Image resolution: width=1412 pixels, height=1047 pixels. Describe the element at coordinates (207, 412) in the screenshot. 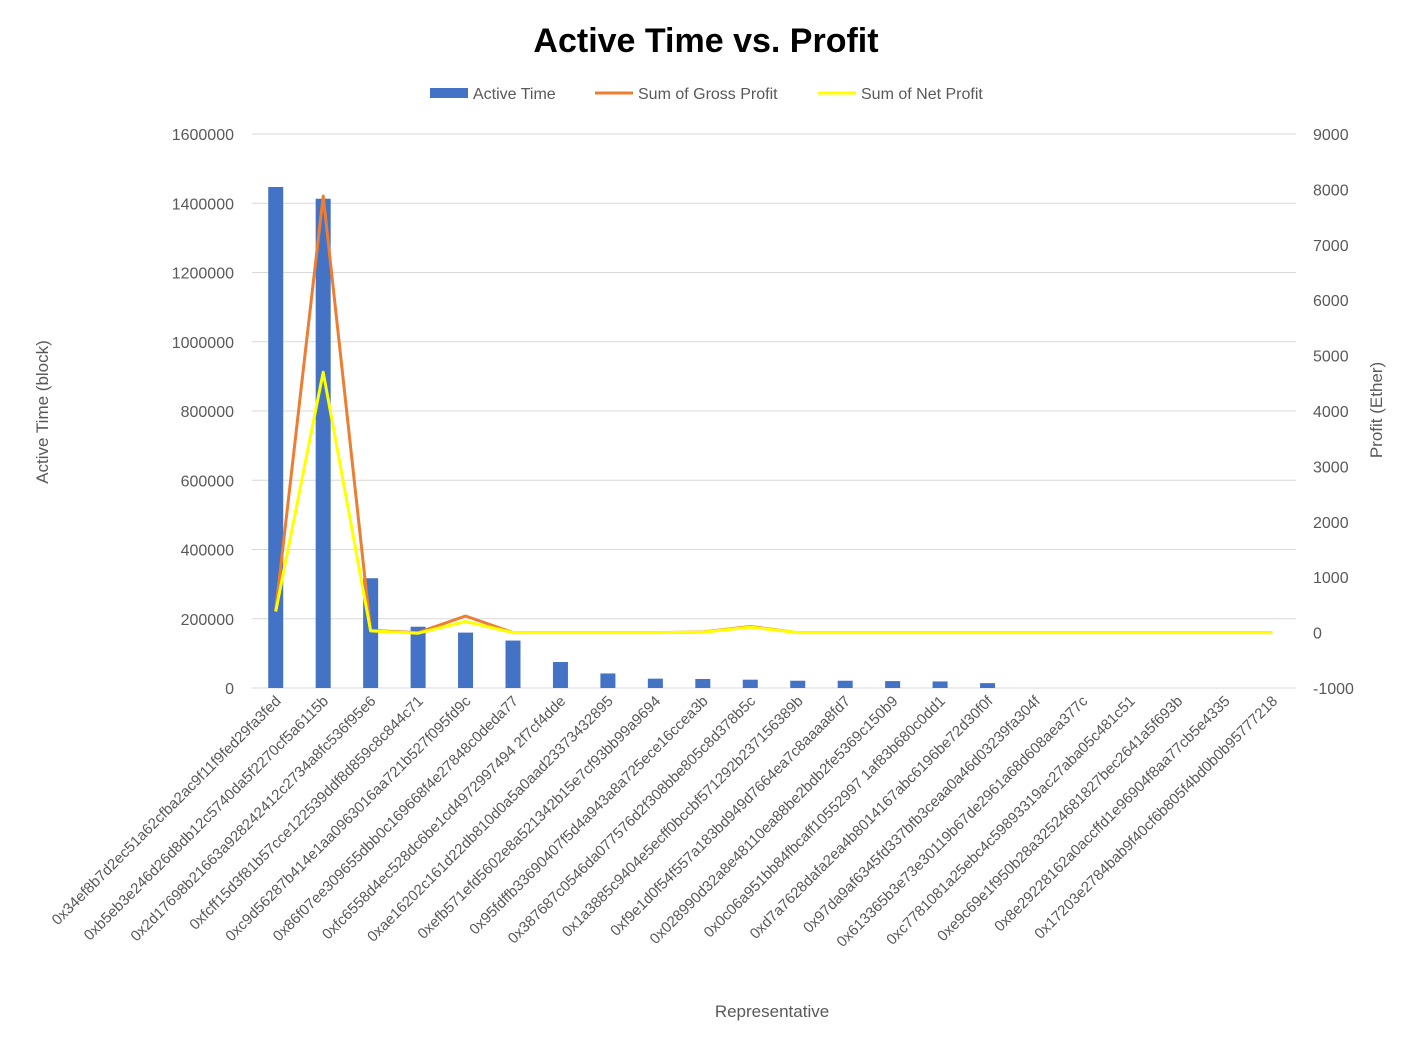

I see `y-tick-label: 800000` at that location.